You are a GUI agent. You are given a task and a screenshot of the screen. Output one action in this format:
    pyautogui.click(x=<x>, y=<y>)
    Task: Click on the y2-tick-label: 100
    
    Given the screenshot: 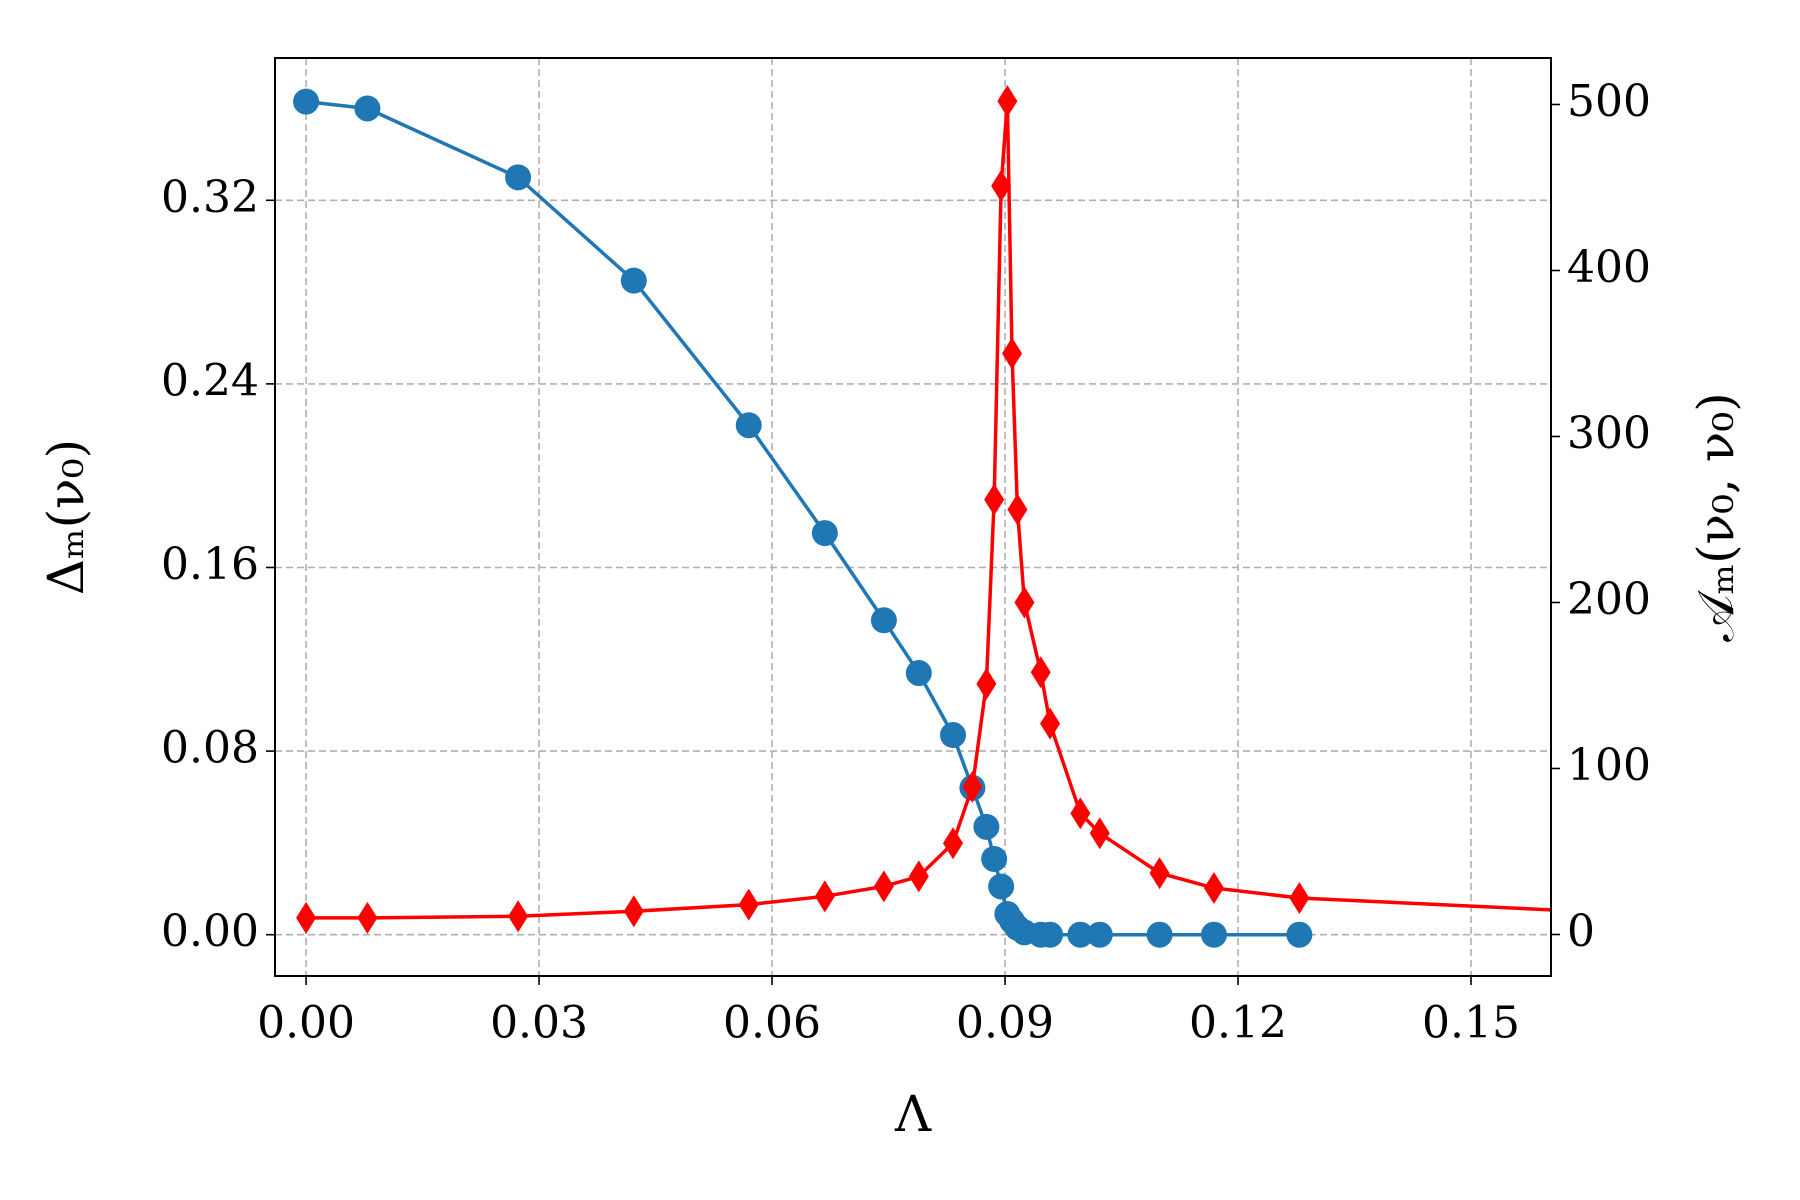 What is the action you would take?
    pyautogui.click(x=1609, y=765)
    